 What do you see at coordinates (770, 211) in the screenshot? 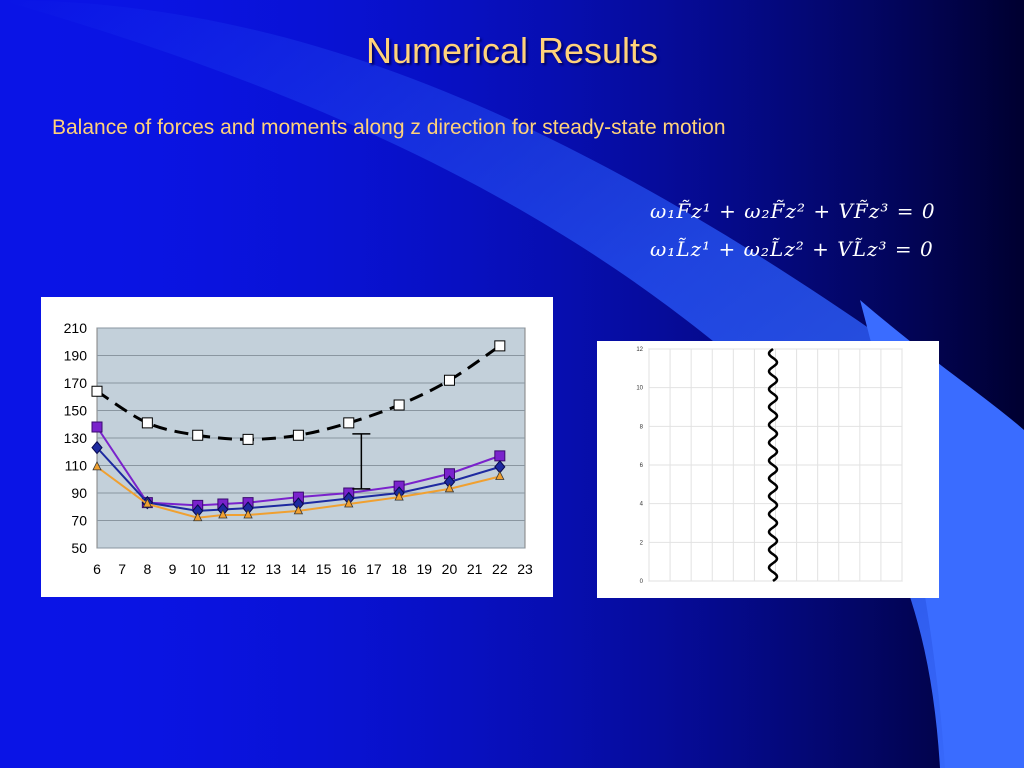
I see `force-equation-lhs: ω₁F̃z¹ + ω₂F̃z² + VF̃z³` at bounding box center [770, 211].